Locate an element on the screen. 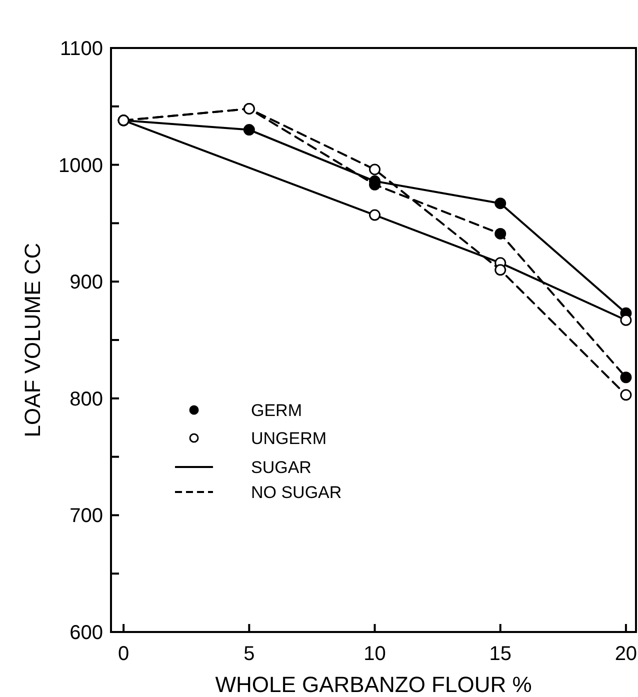 This screenshot has height=697, width=638. x-tick-label: 10 is located at coordinates (375, 654).